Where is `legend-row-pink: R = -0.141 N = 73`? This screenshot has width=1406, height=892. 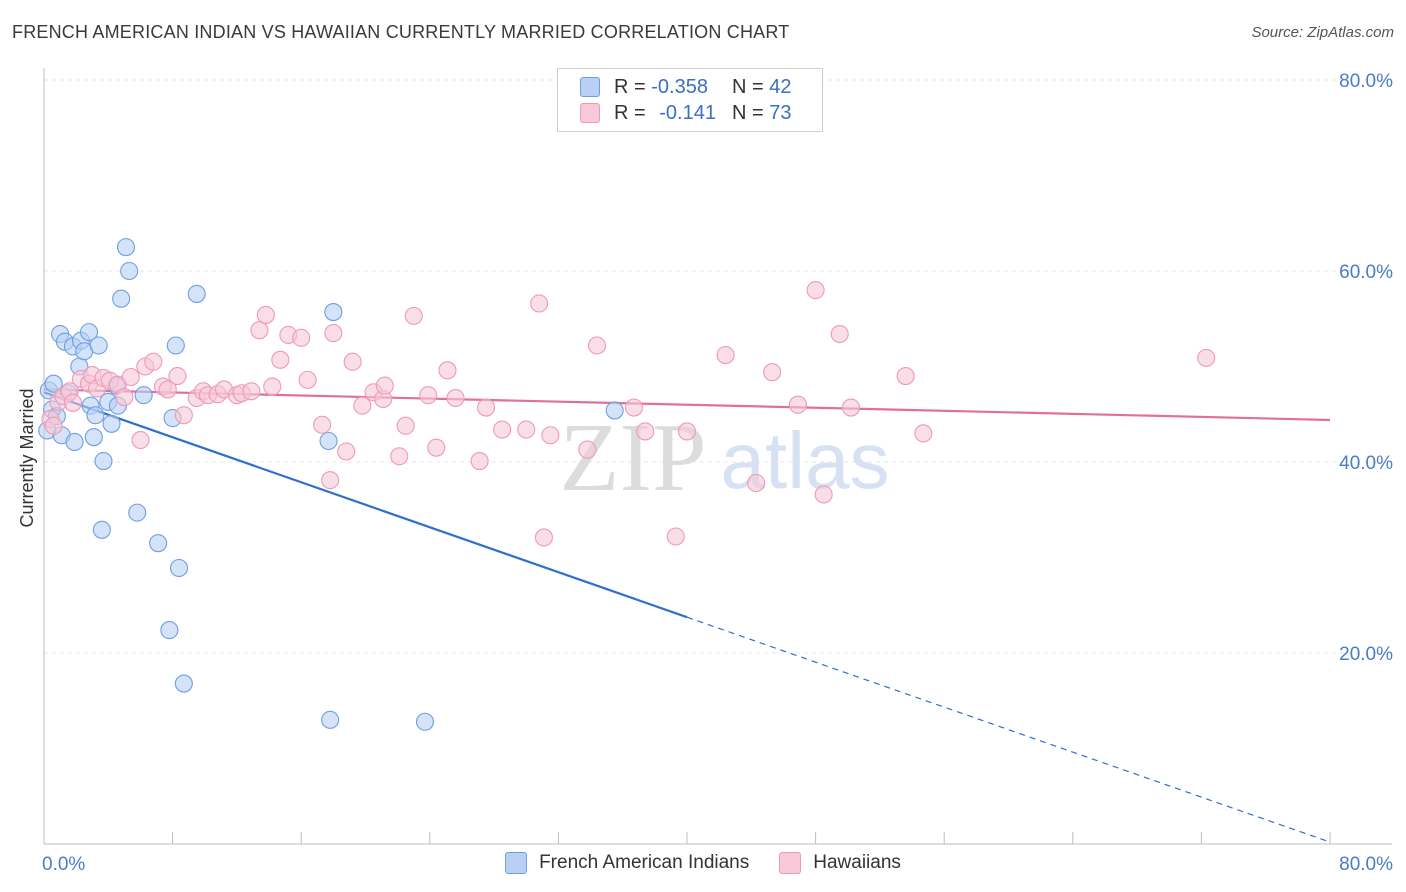 legend-row-pink: R = -0.141 N = 73 is located at coordinates (686, 113).